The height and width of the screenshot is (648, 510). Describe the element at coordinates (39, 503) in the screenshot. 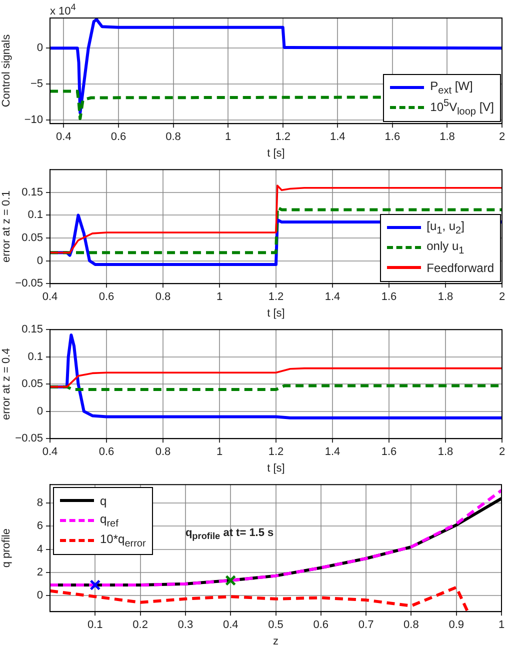

I see `y-tick-label: 8` at that location.